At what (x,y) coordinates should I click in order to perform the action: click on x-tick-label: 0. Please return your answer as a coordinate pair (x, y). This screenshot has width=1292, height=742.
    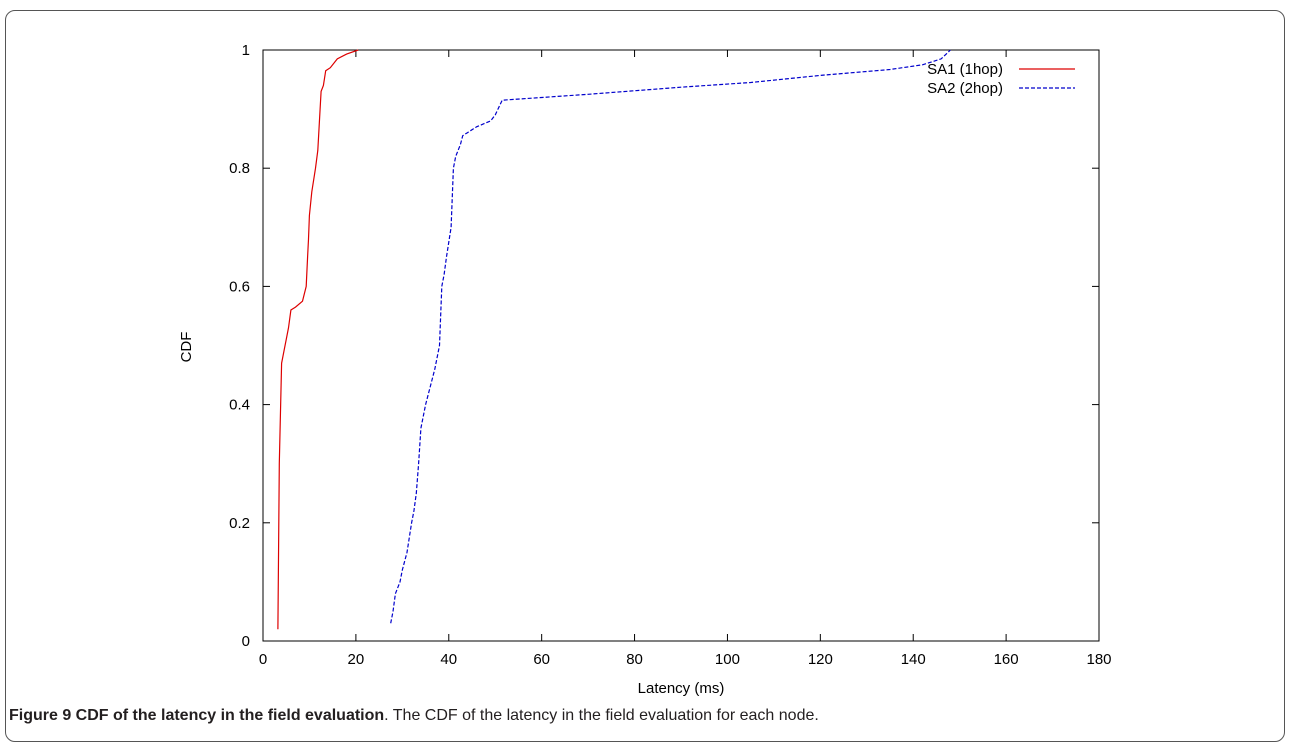
    Looking at the image, I should click on (263, 659).